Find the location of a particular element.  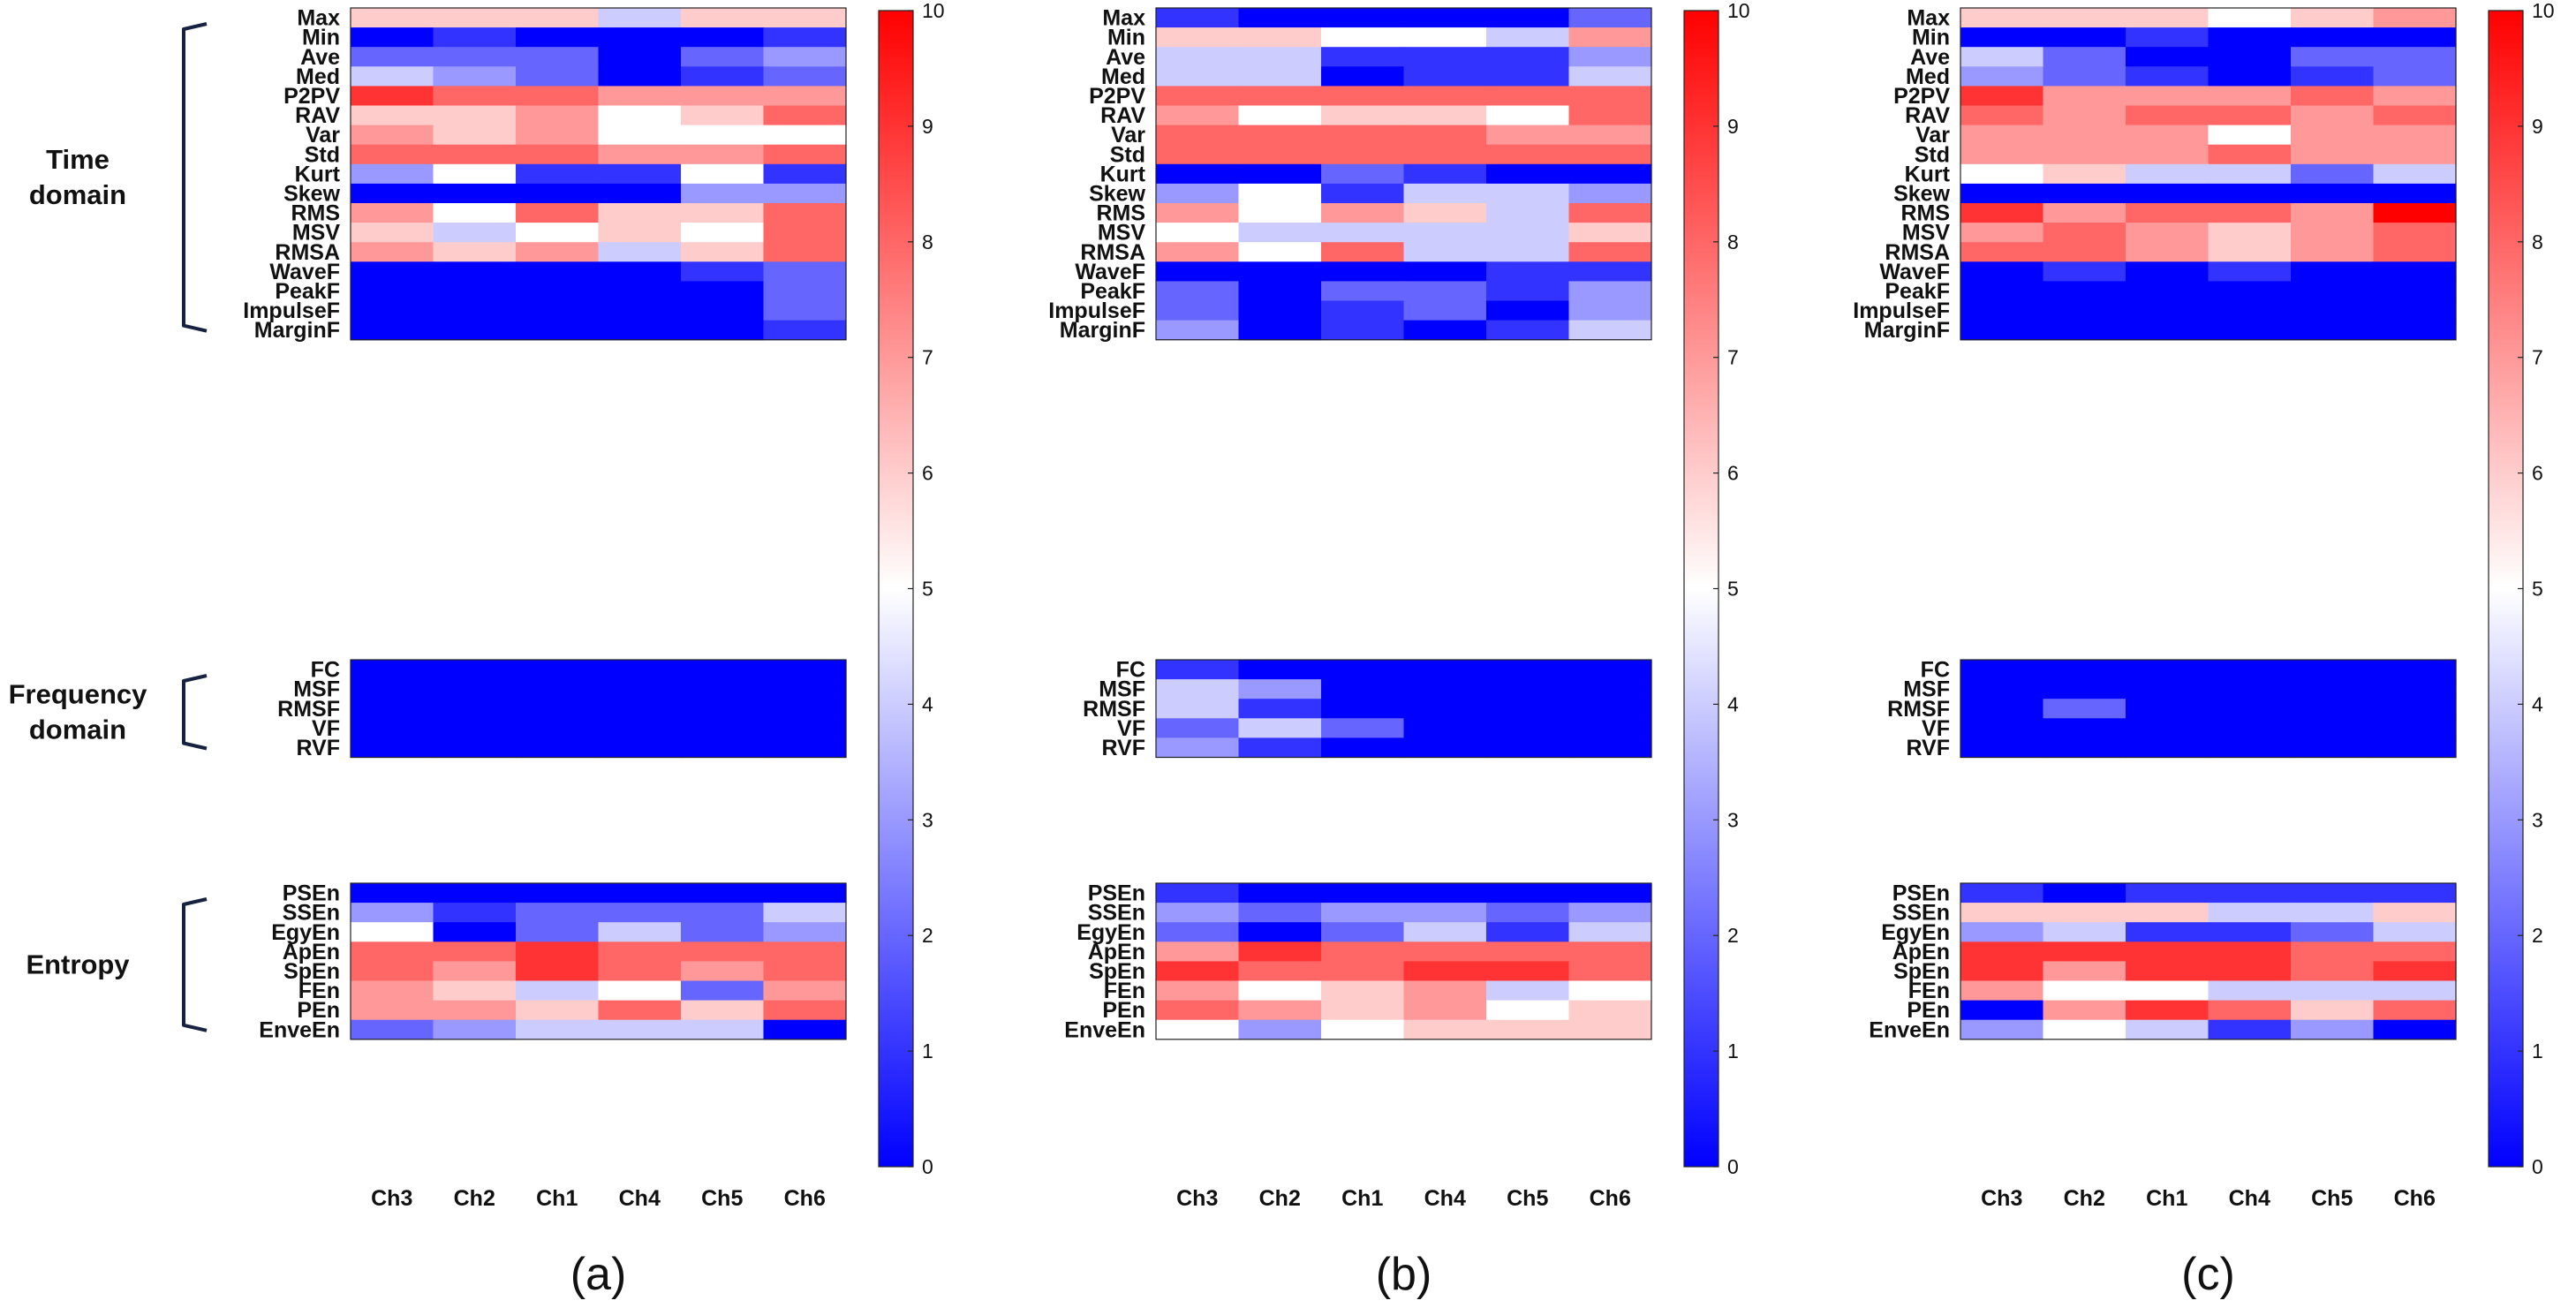

row-label: SSEn is located at coordinates (311, 913).